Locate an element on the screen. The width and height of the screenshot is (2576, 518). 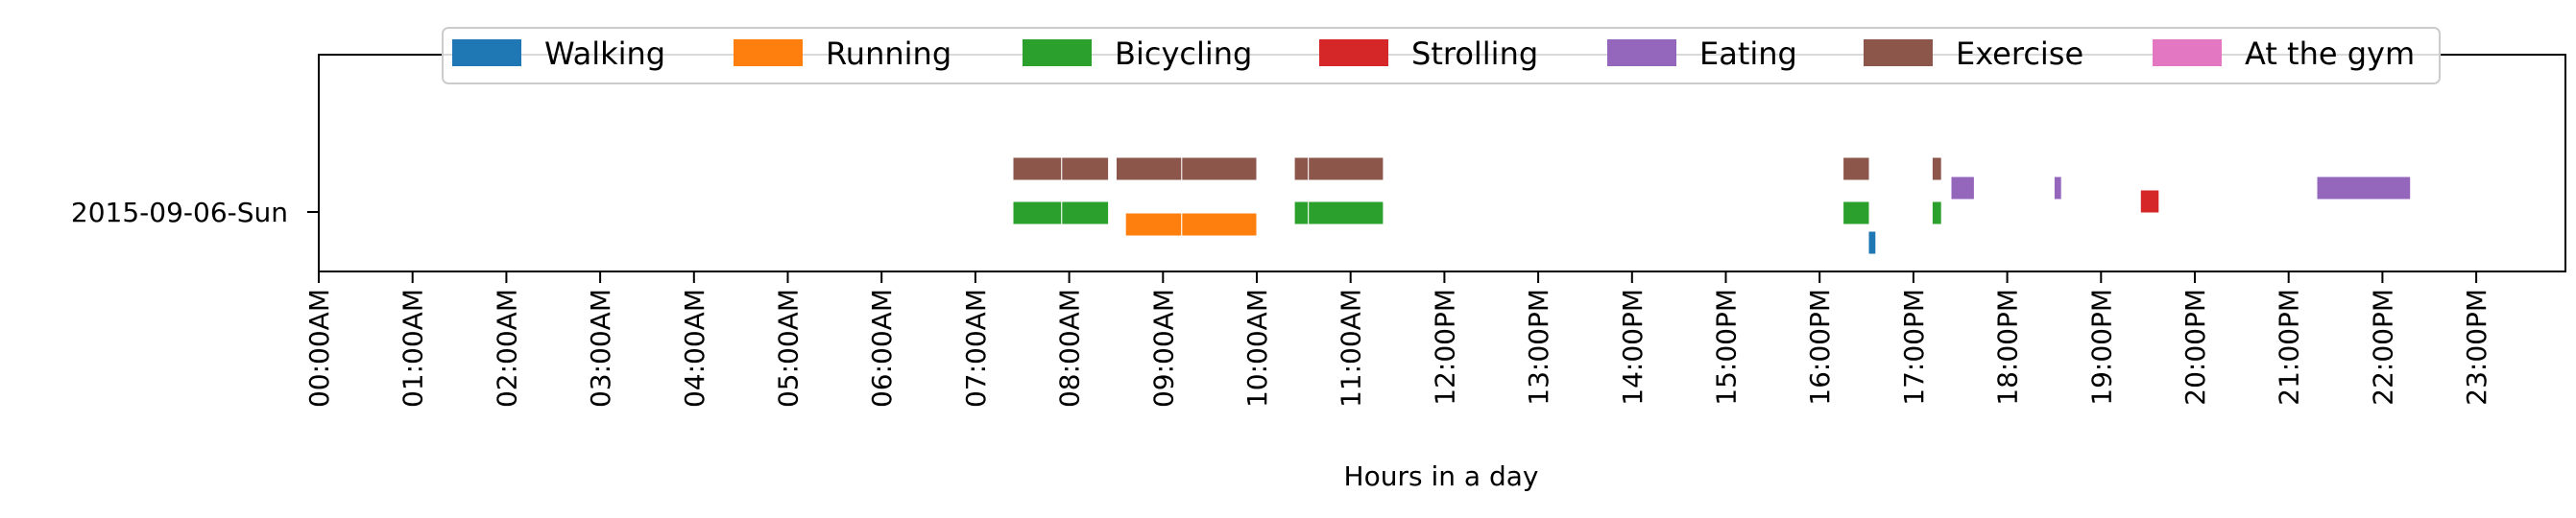
legend-swatch-running is located at coordinates (768, 52).